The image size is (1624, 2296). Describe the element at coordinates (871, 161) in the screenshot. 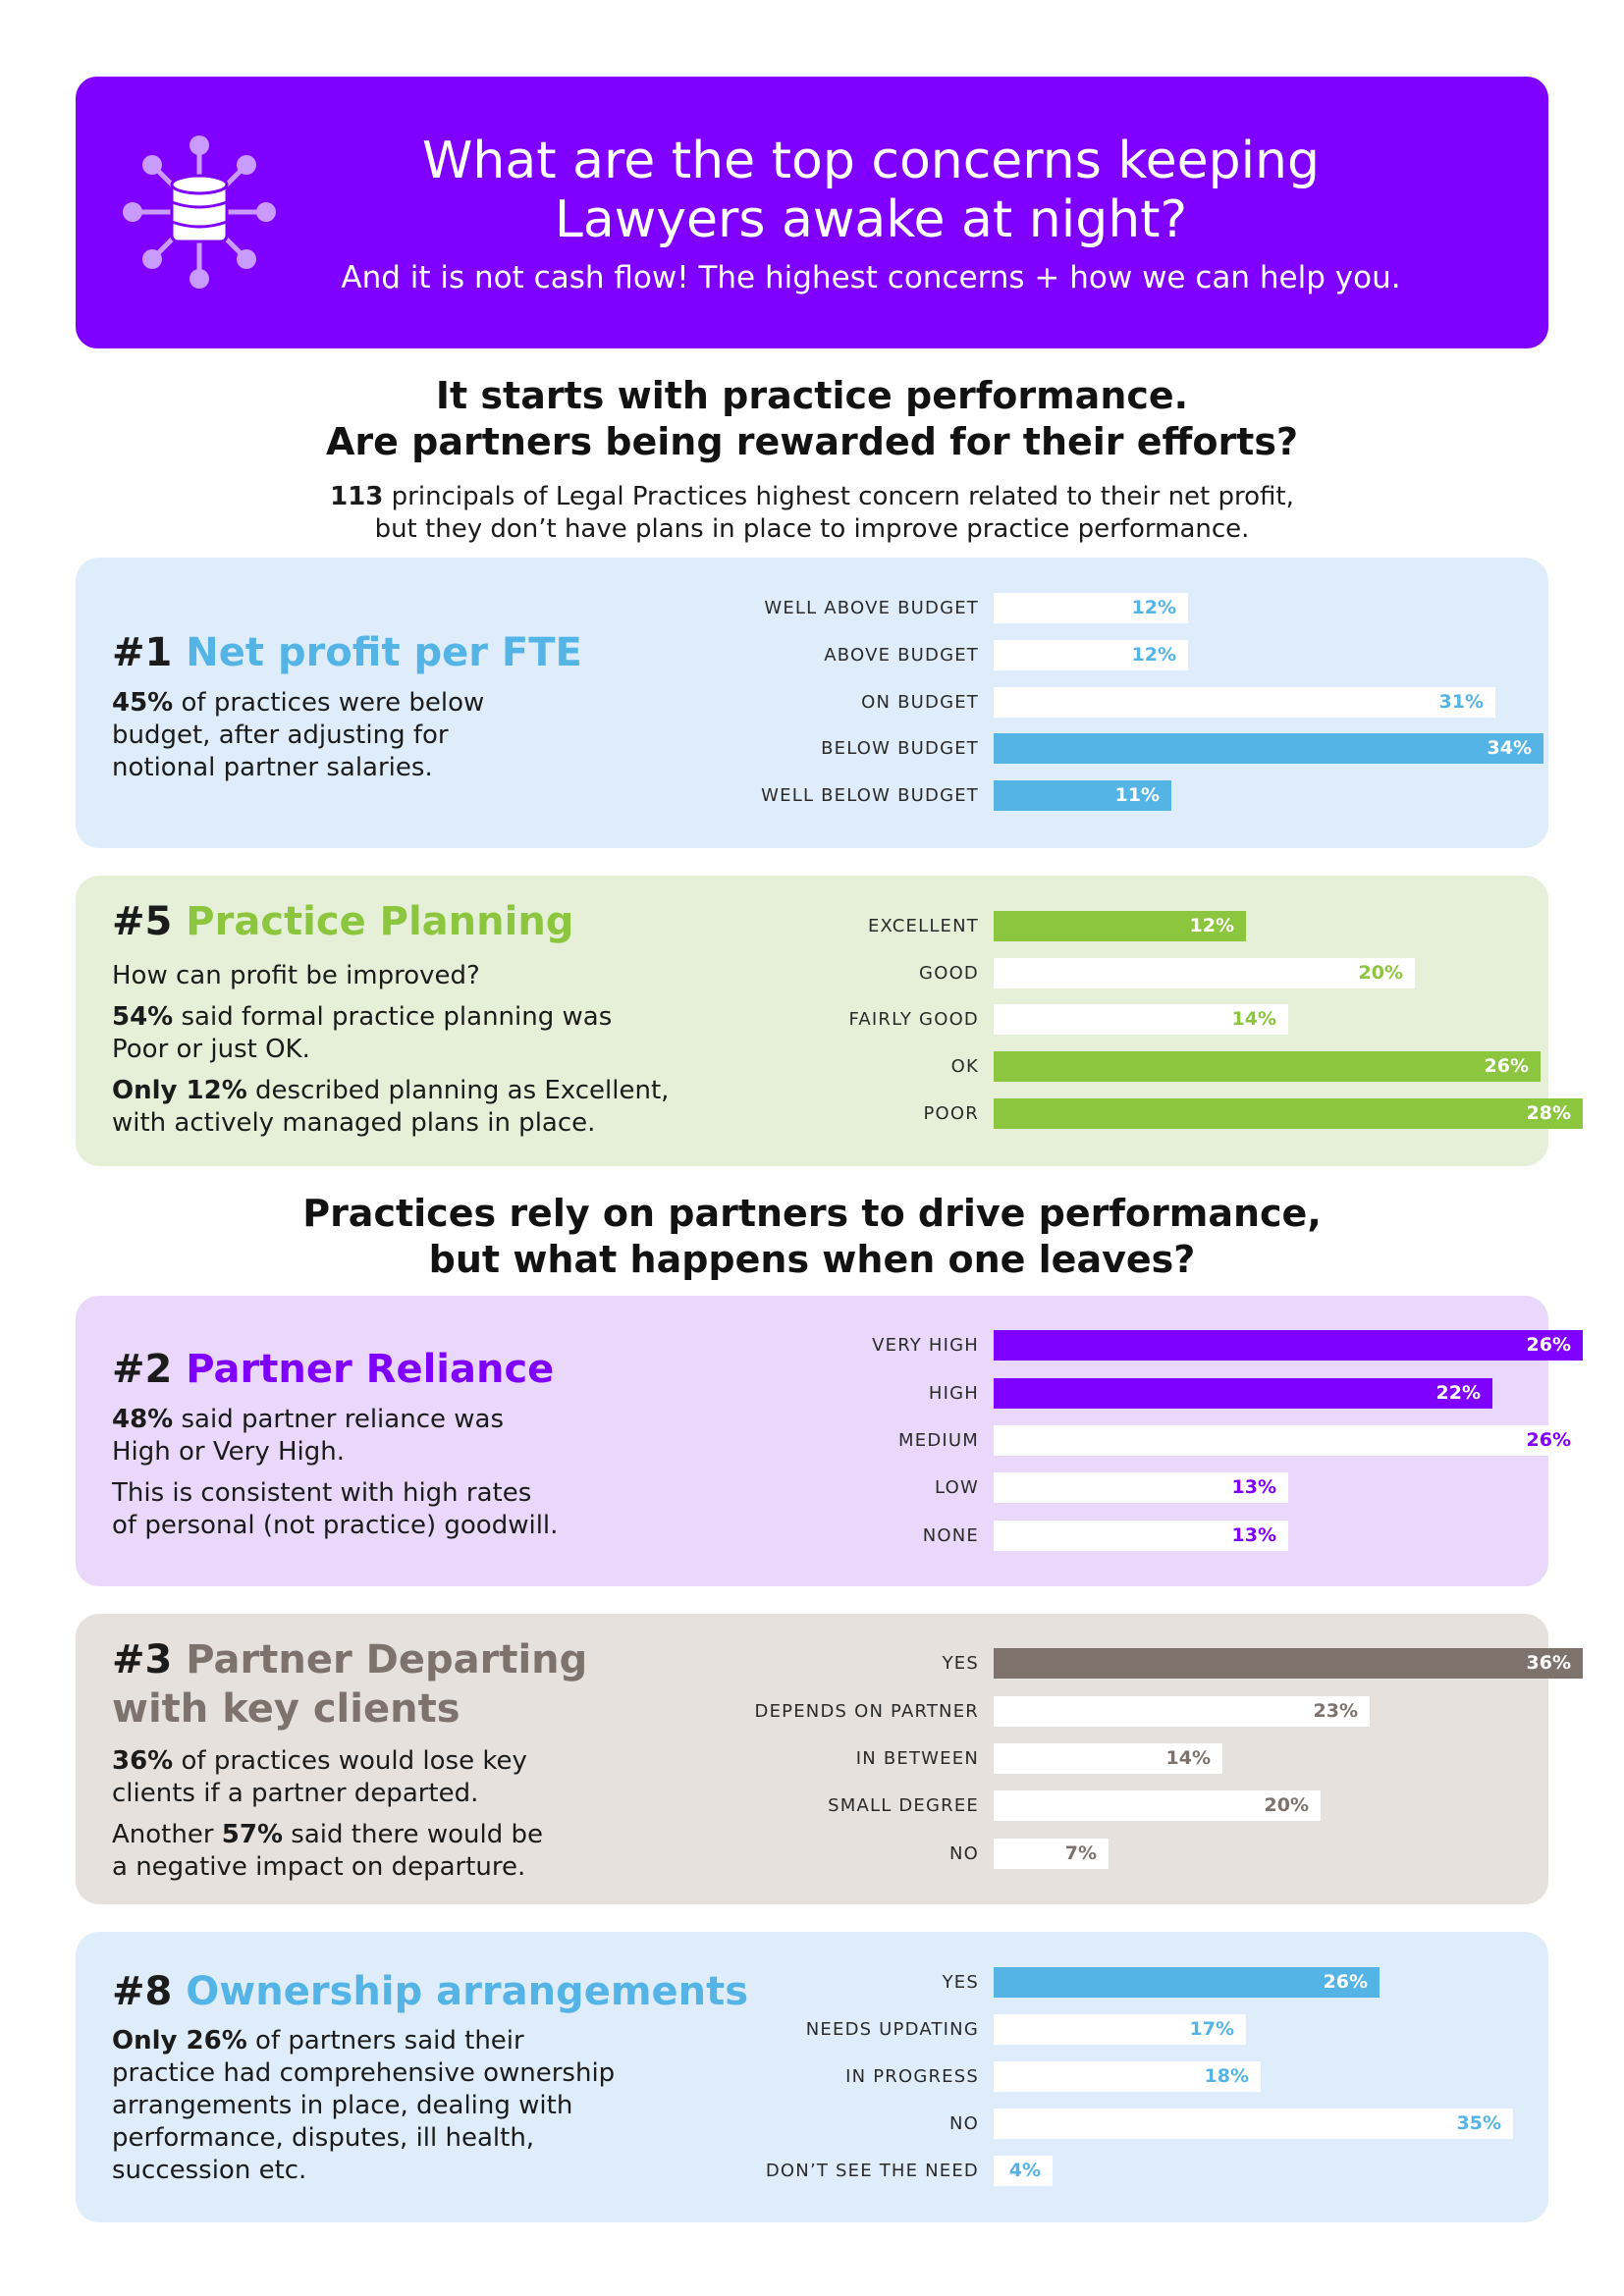

I see `title-line: What are the top concerns keeping` at that location.